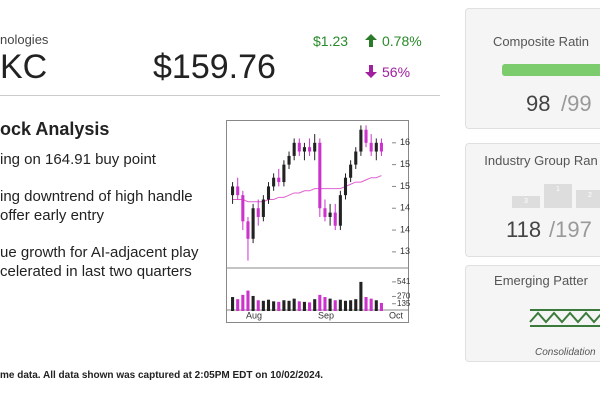  What do you see at coordinates (307, 189) in the screenshot?
I see `moving-average` at bounding box center [307, 189].